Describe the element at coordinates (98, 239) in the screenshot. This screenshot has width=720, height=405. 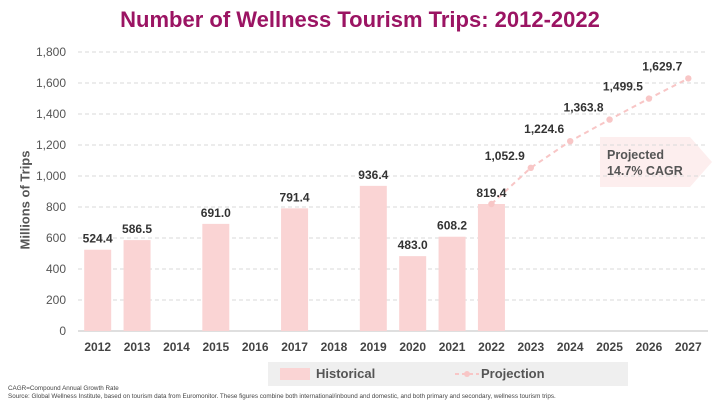
I see `bar-data-label: 524.4` at that location.